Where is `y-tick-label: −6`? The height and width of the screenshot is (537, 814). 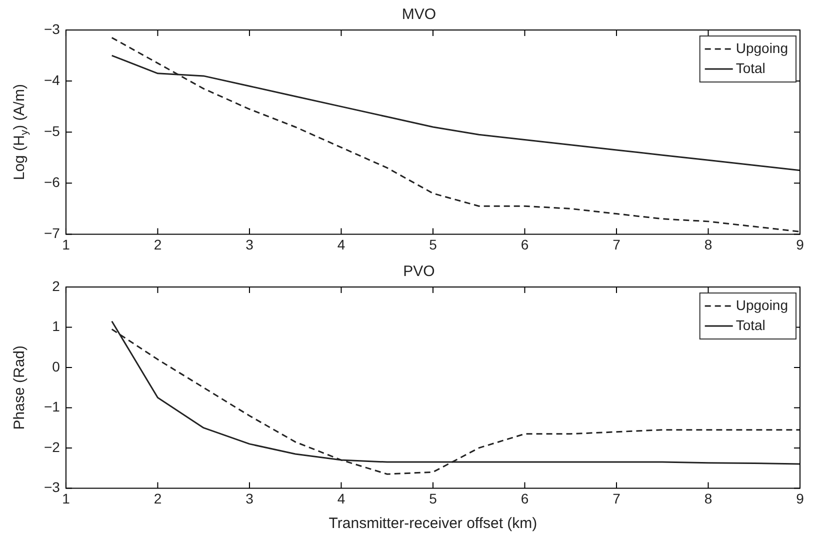
y-tick-label: −6 is located at coordinates (52, 182).